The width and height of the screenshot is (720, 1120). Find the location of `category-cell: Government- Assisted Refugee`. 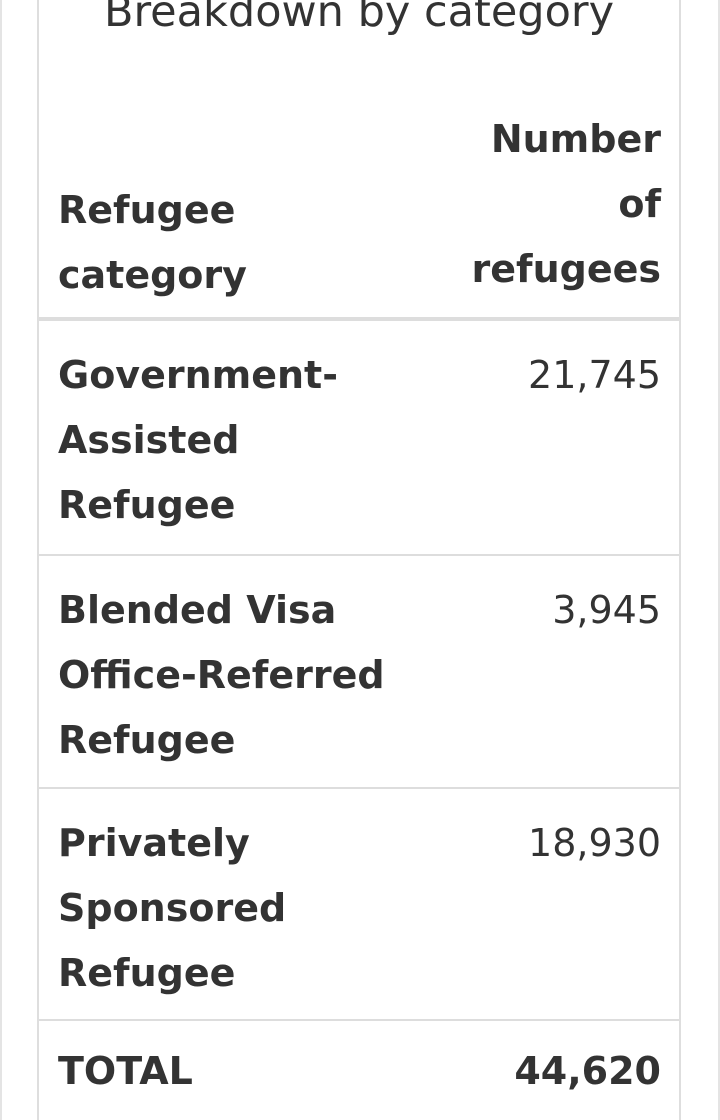

category-cell: Government- Assisted Refugee is located at coordinates (198, 440).